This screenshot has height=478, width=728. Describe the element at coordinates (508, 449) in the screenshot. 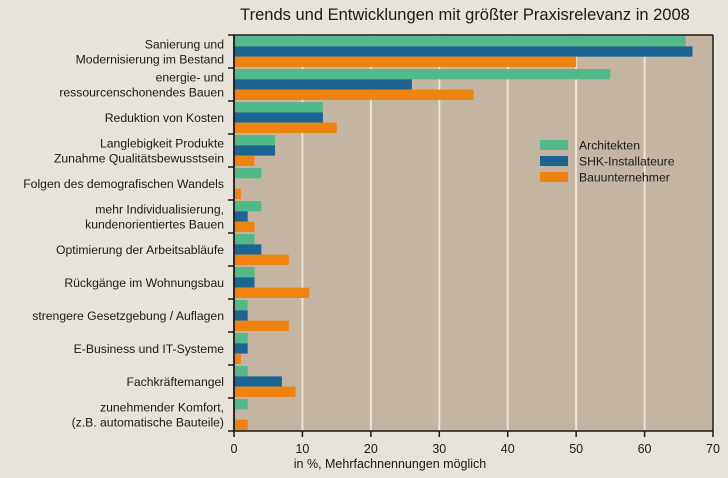

I see `x-tick-label: 40` at that location.